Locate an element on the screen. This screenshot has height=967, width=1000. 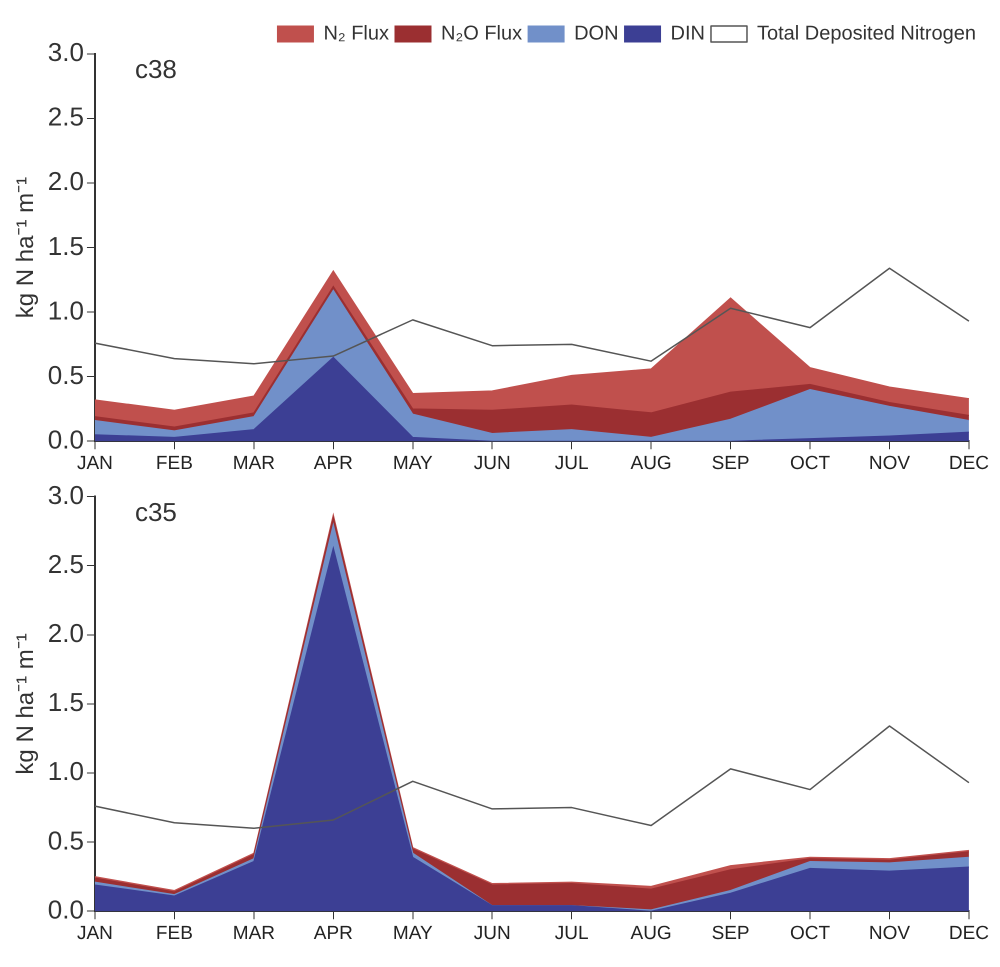
legend-label: DON is located at coordinates (596, 33).